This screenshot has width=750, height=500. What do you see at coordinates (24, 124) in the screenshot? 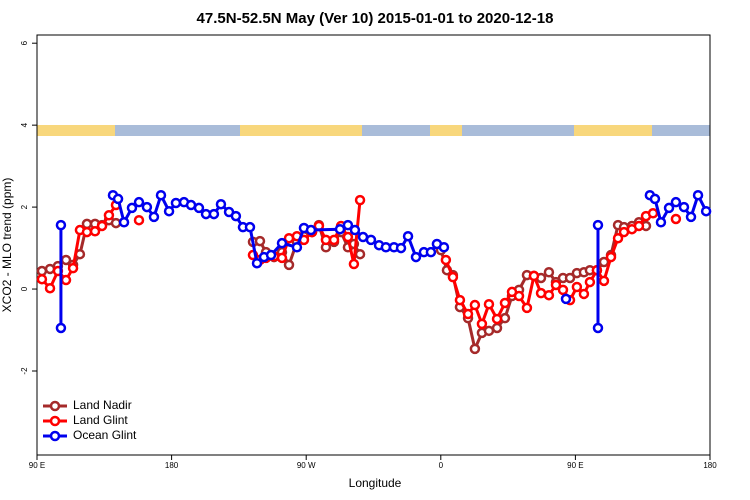
I see `y-tick-label: 4` at bounding box center [24, 124].